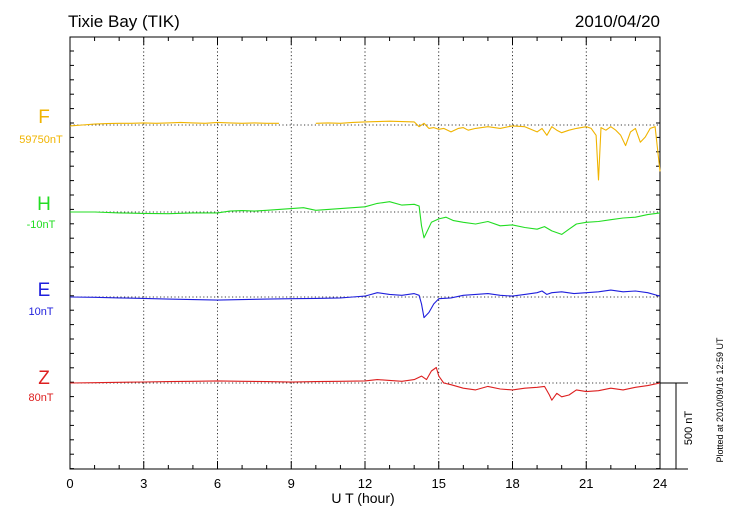 The width and height of the screenshot is (730, 520). What do you see at coordinates (143, 483) in the screenshot?
I see `x-tick-label: 3` at bounding box center [143, 483].